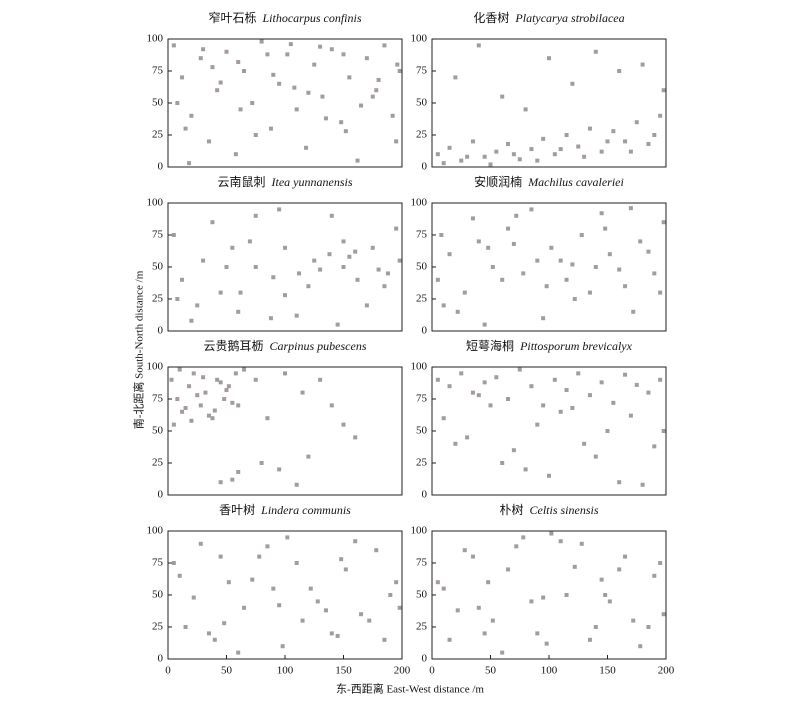 The width and height of the screenshot is (800, 710). I want to click on title-cn: 云南鼠刺, so click(242, 181).